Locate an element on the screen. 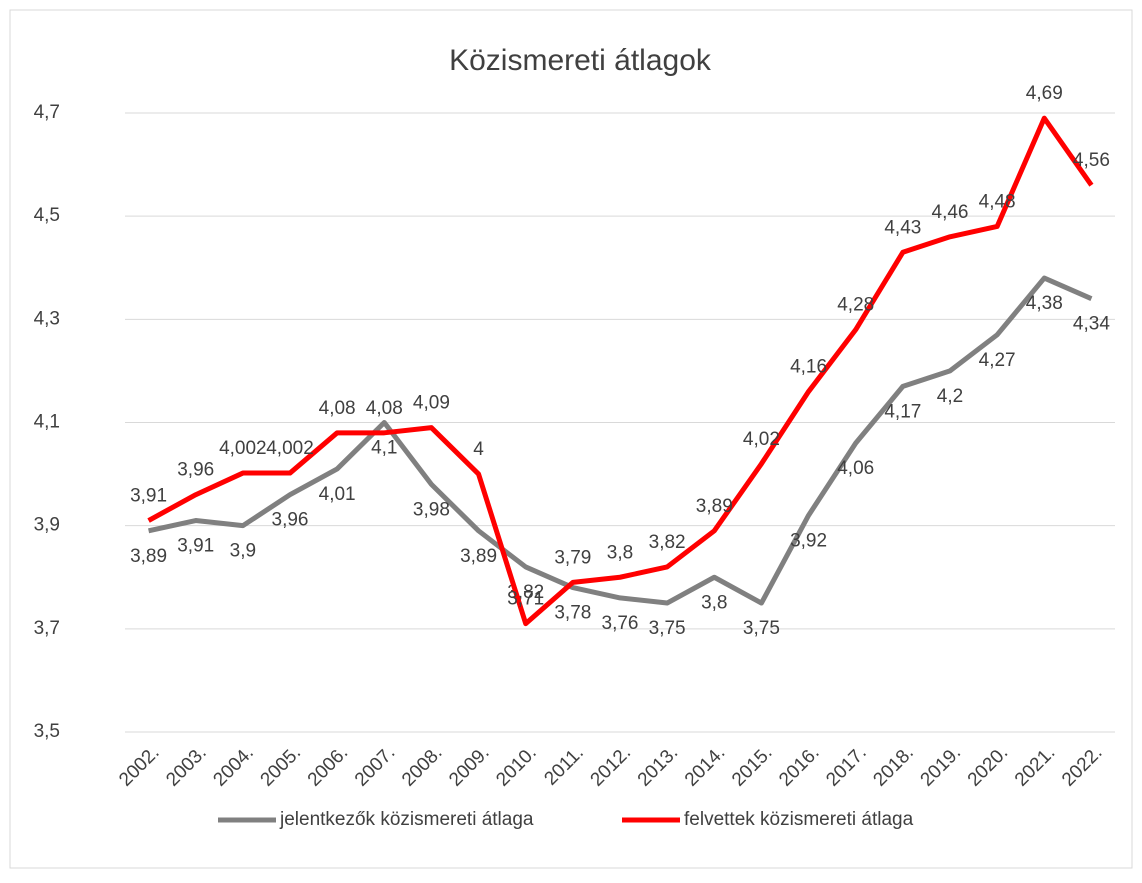  data-label: 4,27 is located at coordinates (997, 360).